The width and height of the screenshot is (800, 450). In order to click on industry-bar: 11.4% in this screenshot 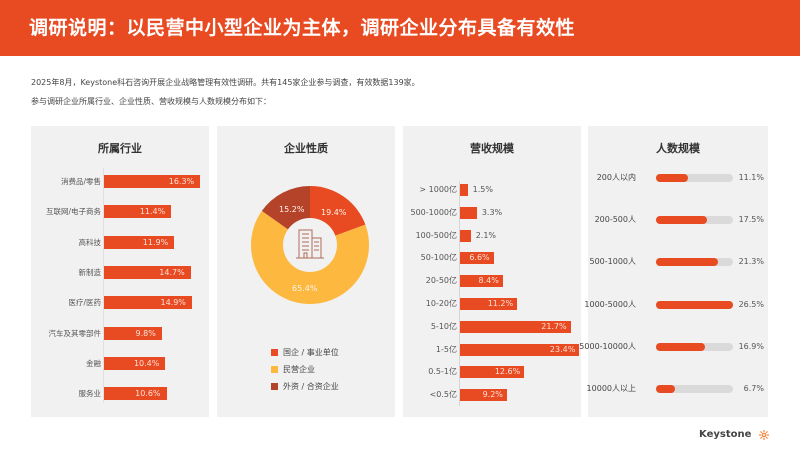, I will do `click(138, 212)`.